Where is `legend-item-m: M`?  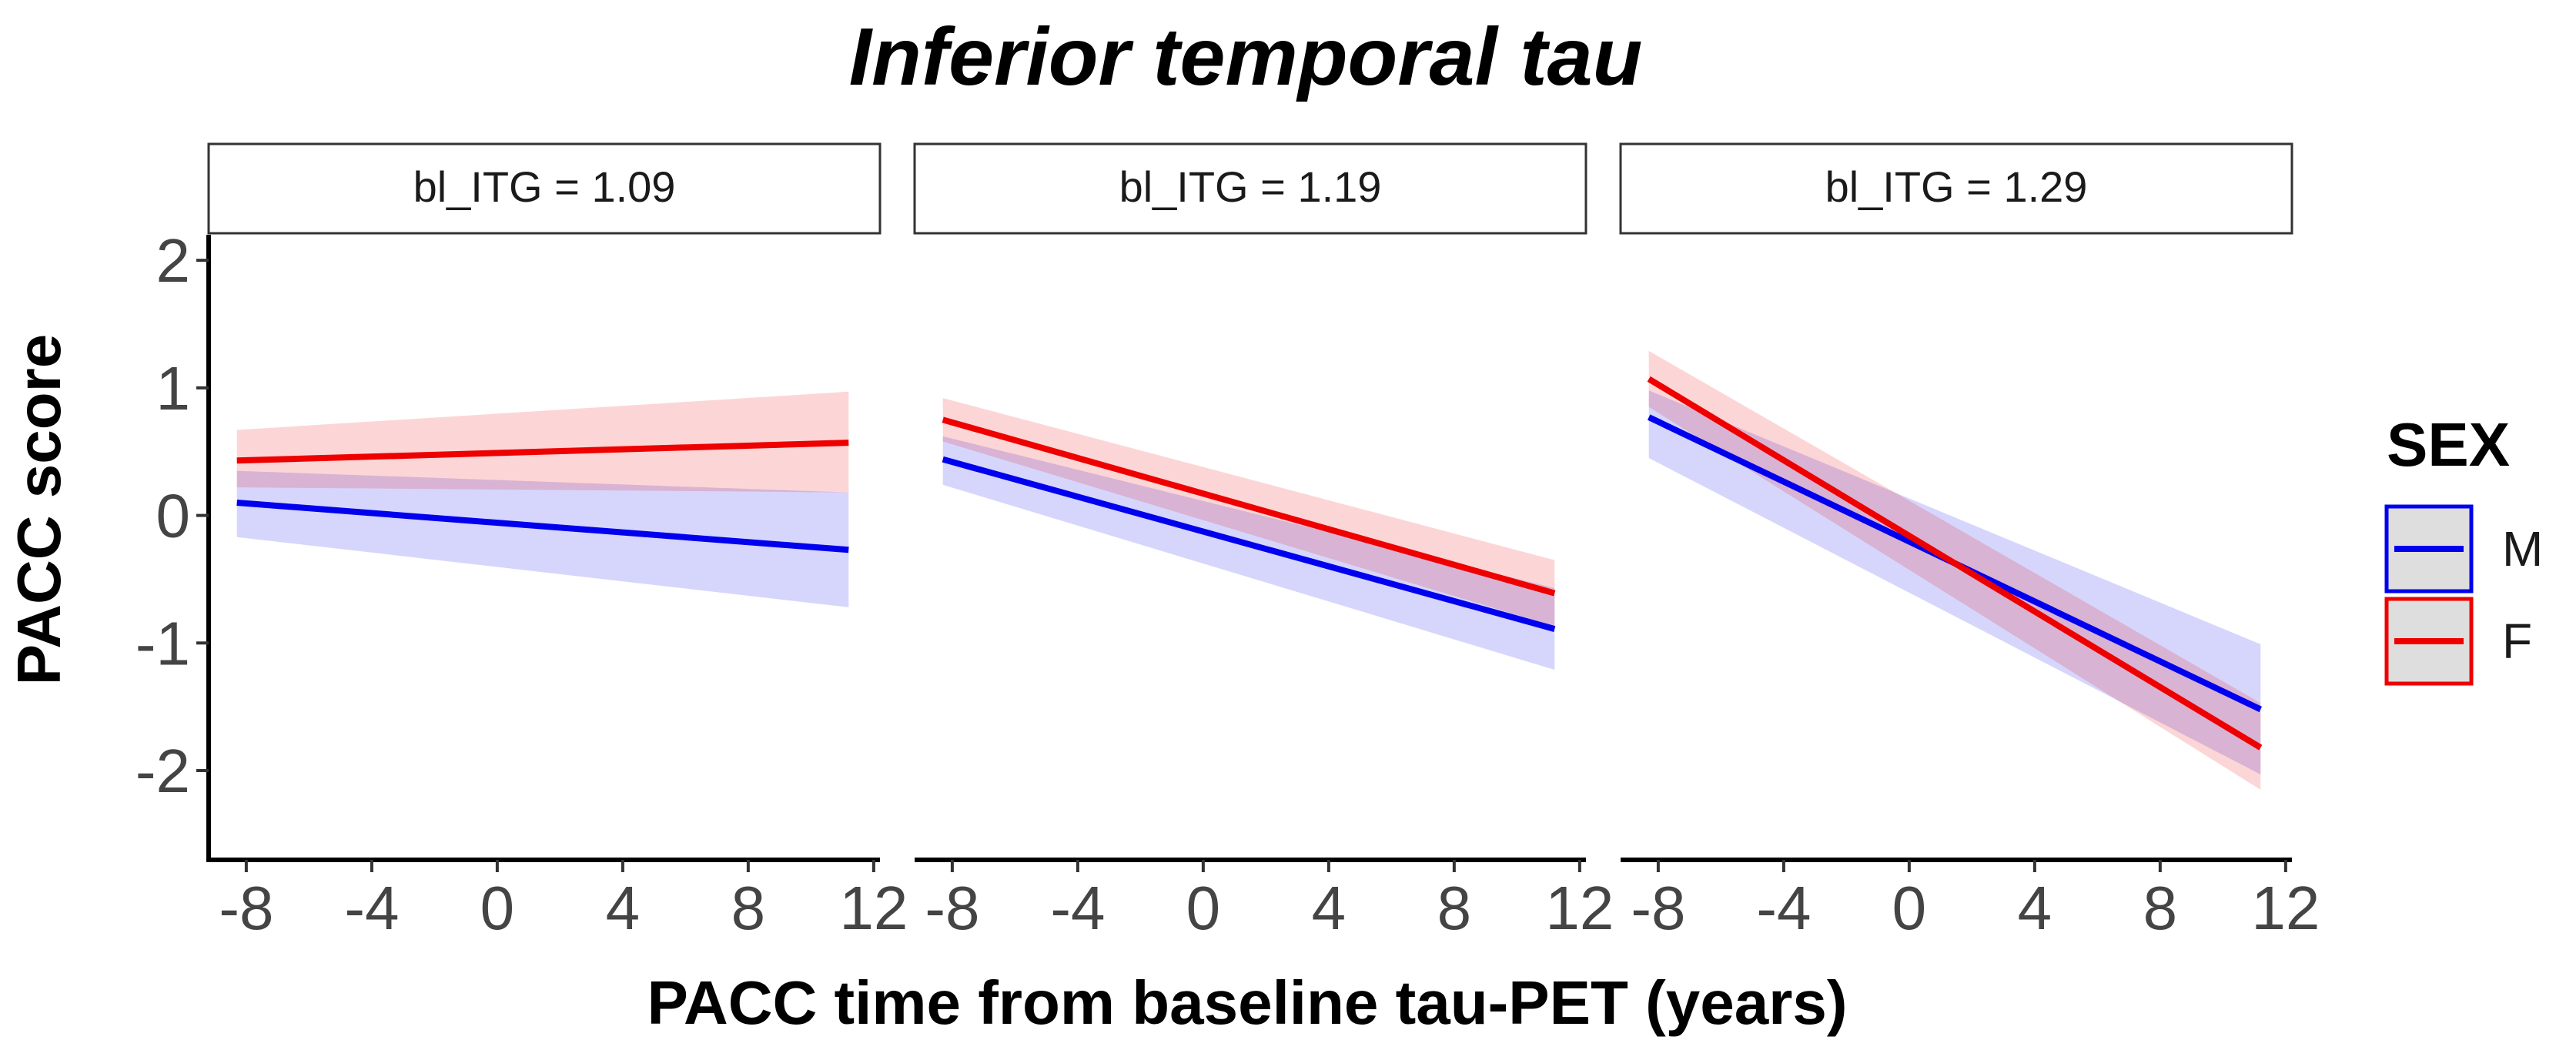 legend-item-m: M is located at coordinates (2464, 549).